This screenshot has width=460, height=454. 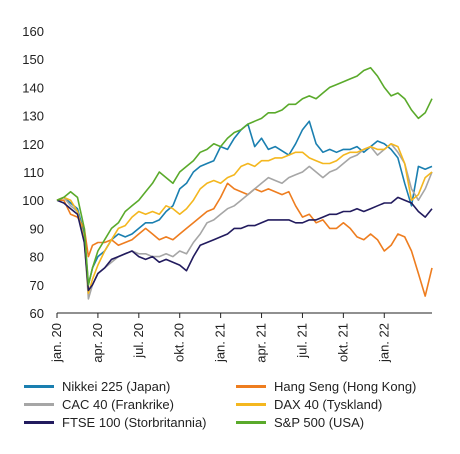 I want to click on legend-item: Nikkei 225 (Japan), so click(x=97, y=386).